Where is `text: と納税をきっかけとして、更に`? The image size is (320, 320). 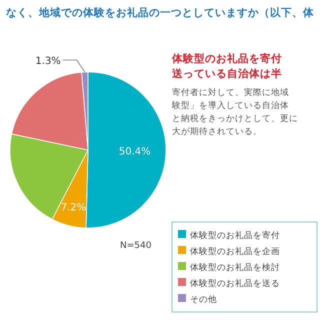 text: と納税をきっかけとして、更に is located at coordinates (235, 118).